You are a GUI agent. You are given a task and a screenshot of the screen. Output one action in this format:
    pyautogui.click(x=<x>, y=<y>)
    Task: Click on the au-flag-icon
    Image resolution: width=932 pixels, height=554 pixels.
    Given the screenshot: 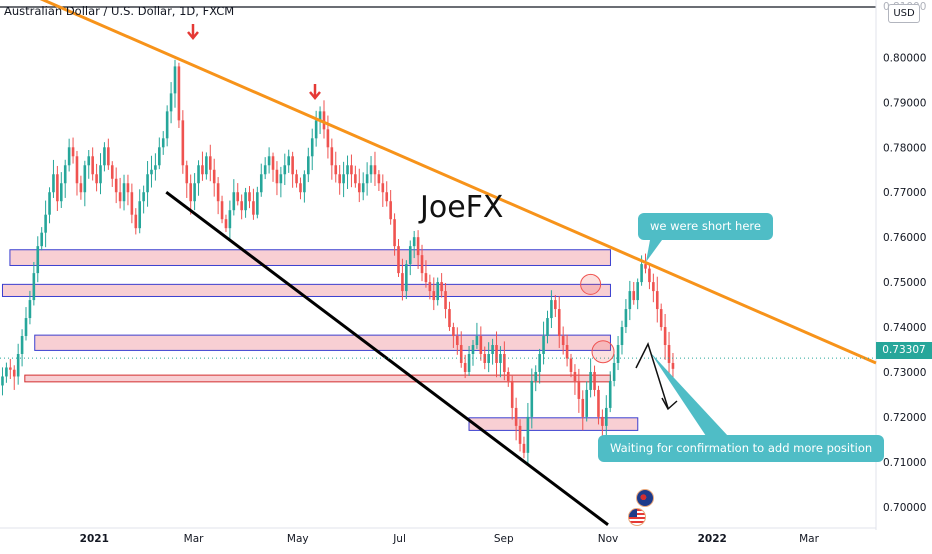 What is the action you would take?
    pyautogui.click(x=645, y=498)
    